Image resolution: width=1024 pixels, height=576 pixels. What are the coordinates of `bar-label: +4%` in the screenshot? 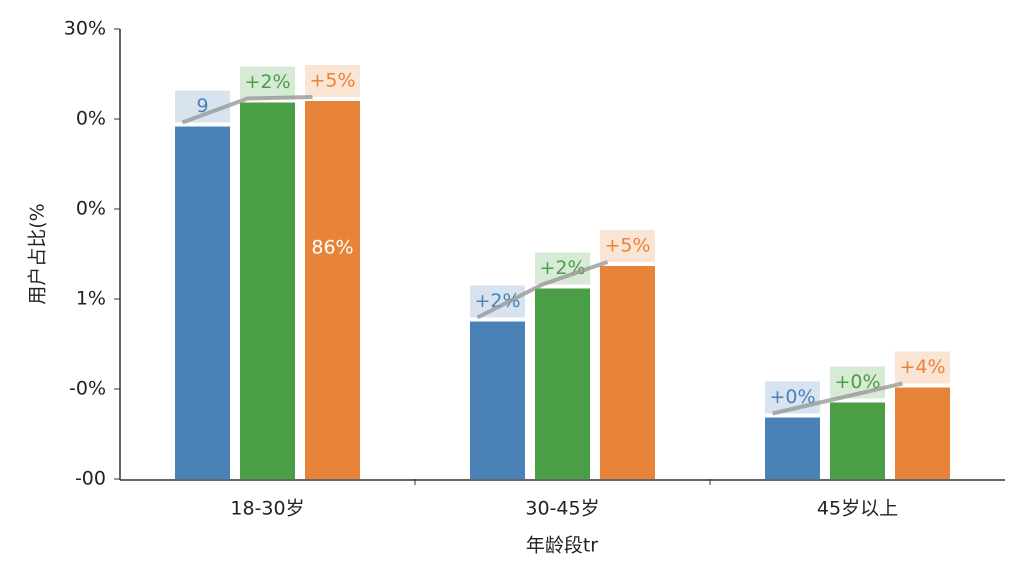 It's located at (922, 367).